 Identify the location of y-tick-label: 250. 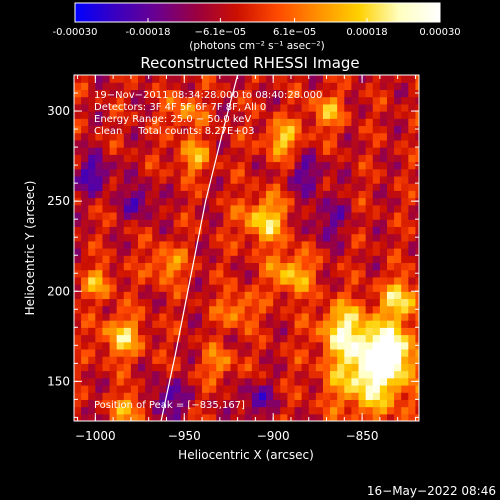
(58, 201).